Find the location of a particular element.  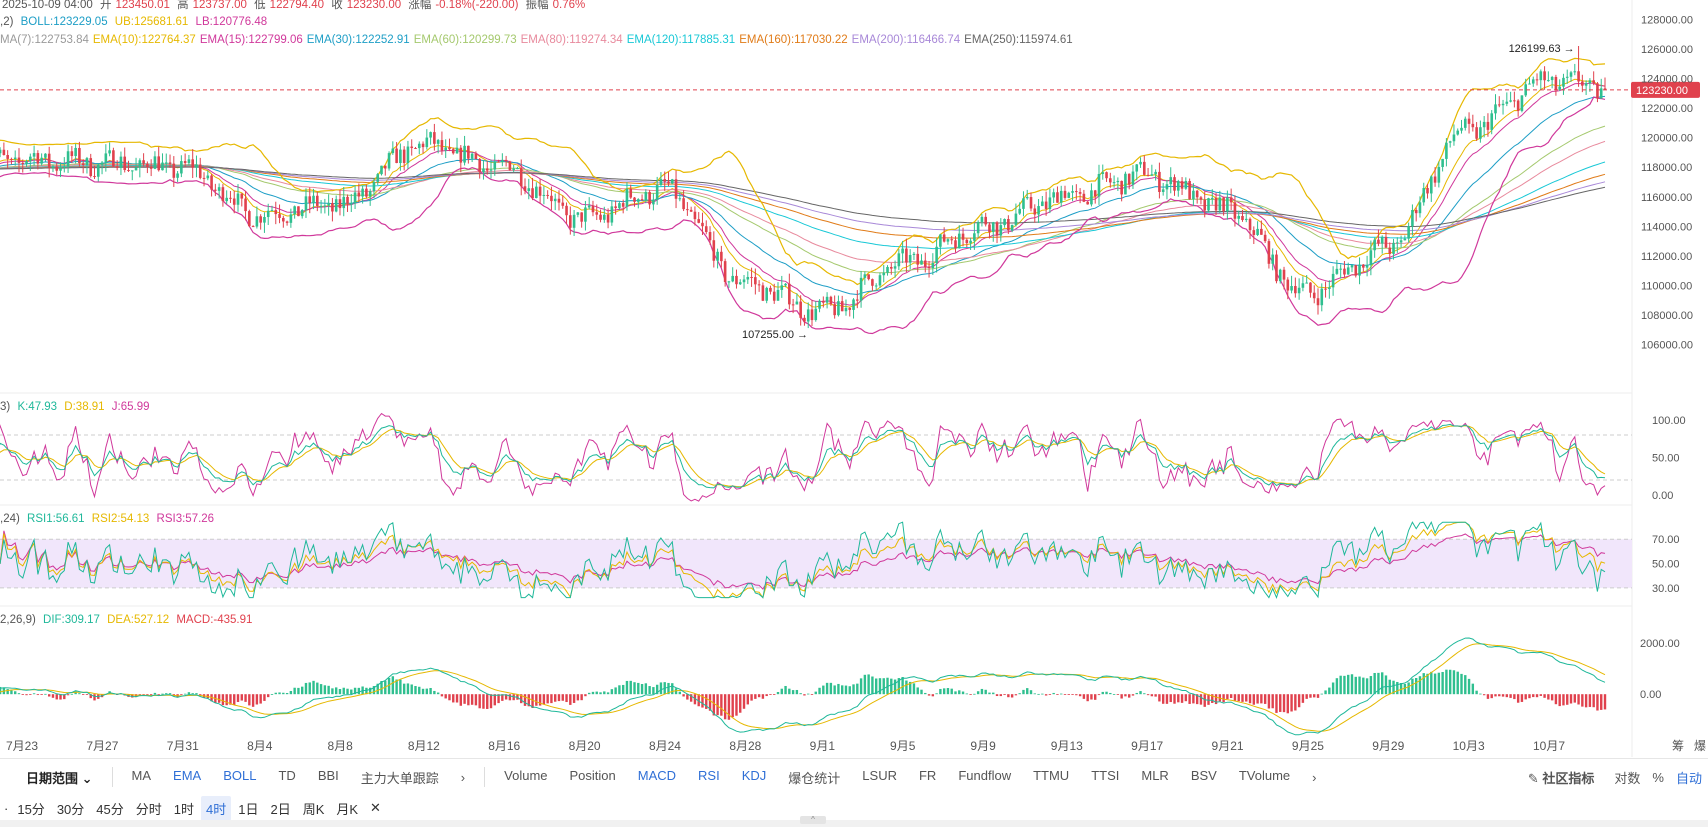

interval-2: 45分 is located at coordinates (110, 809).